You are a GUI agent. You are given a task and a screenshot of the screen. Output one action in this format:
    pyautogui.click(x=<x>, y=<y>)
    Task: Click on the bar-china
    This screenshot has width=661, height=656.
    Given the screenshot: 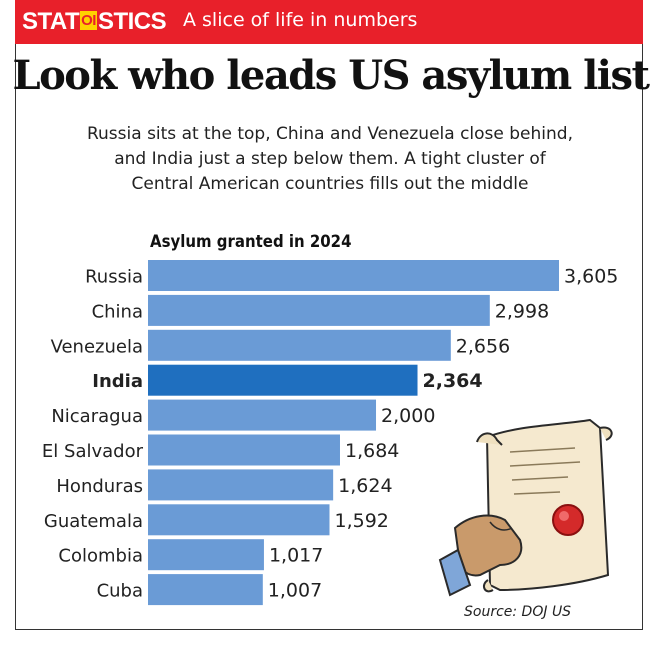 What is the action you would take?
    pyautogui.click(x=319, y=310)
    